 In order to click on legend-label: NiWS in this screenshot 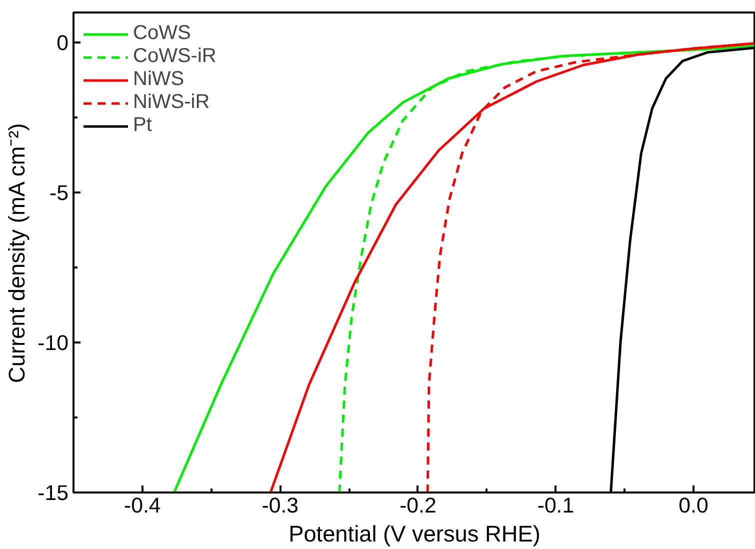, I will do `click(158, 79)`.